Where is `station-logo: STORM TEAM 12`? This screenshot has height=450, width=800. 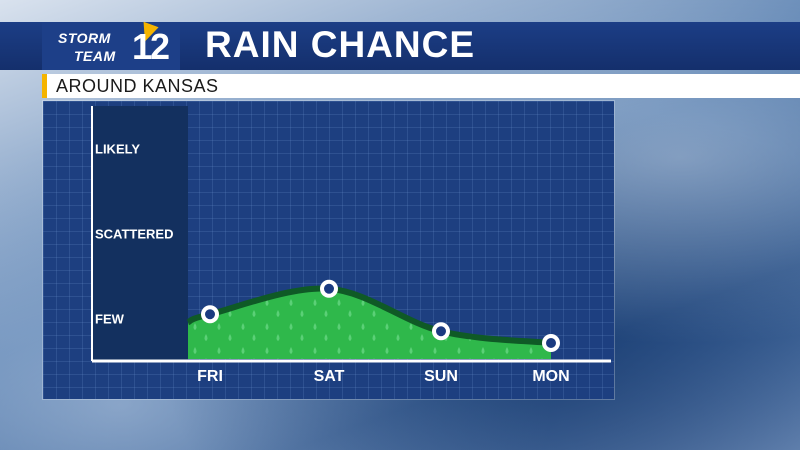 station-logo: STORM TEAM 12 is located at coordinates (111, 45).